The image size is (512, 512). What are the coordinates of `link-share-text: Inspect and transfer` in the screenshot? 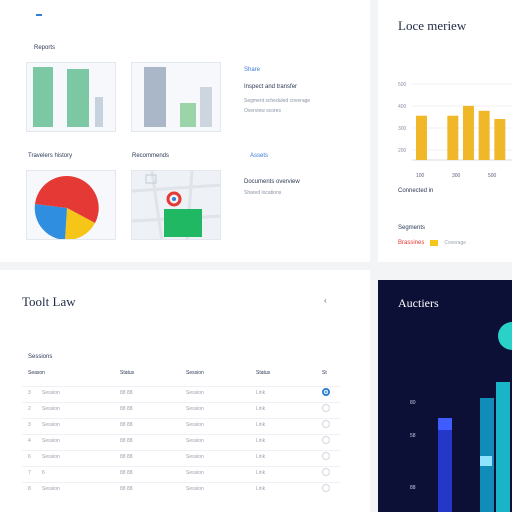 It's located at (271, 87).